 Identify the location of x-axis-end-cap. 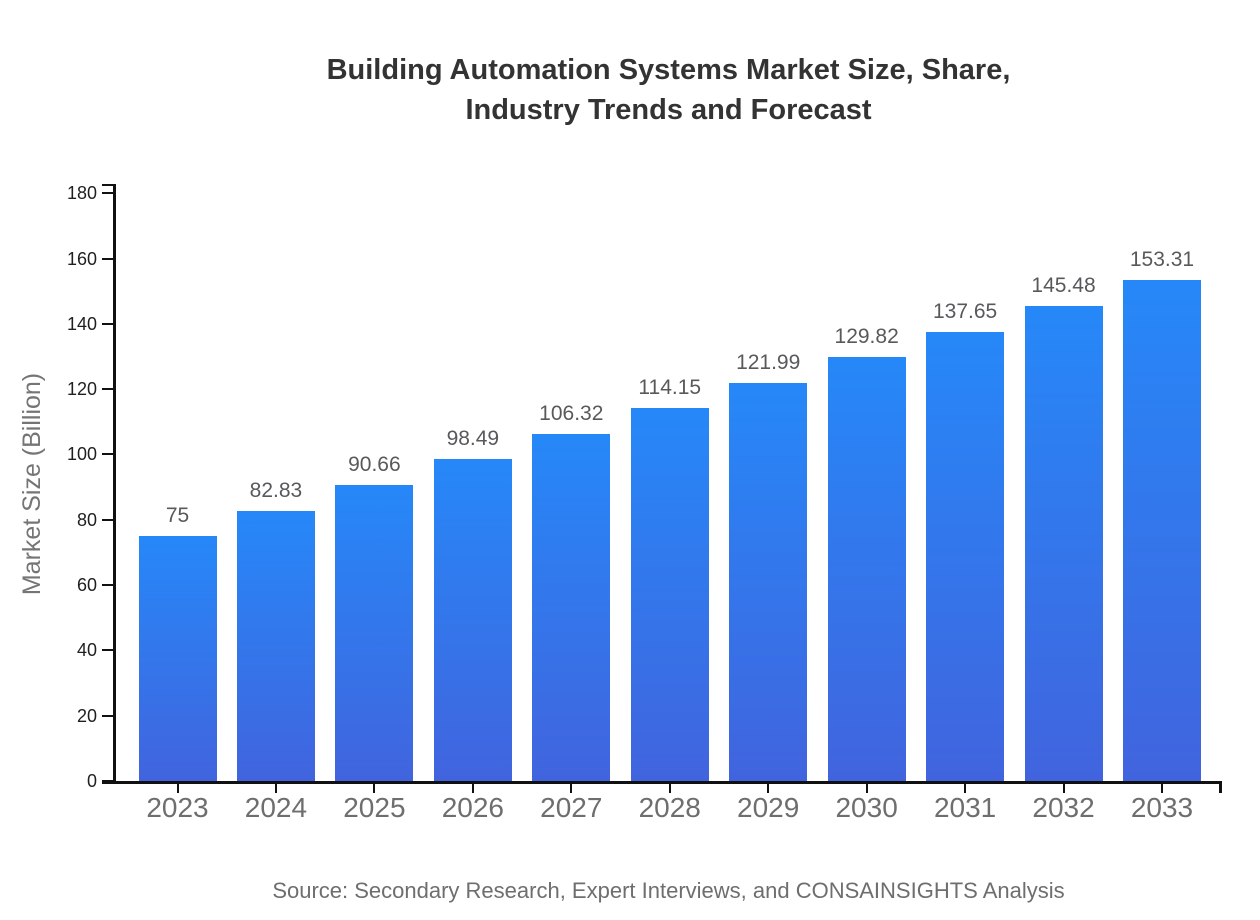
(1220, 787).